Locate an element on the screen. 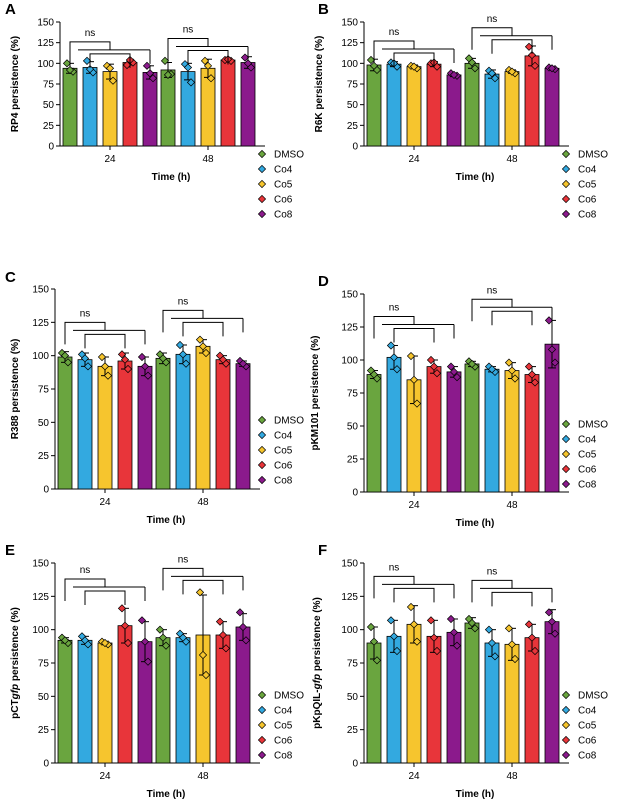 The height and width of the screenshot is (800, 627). y-axis-title: R6K persistence (%) is located at coordinates (319, 84).